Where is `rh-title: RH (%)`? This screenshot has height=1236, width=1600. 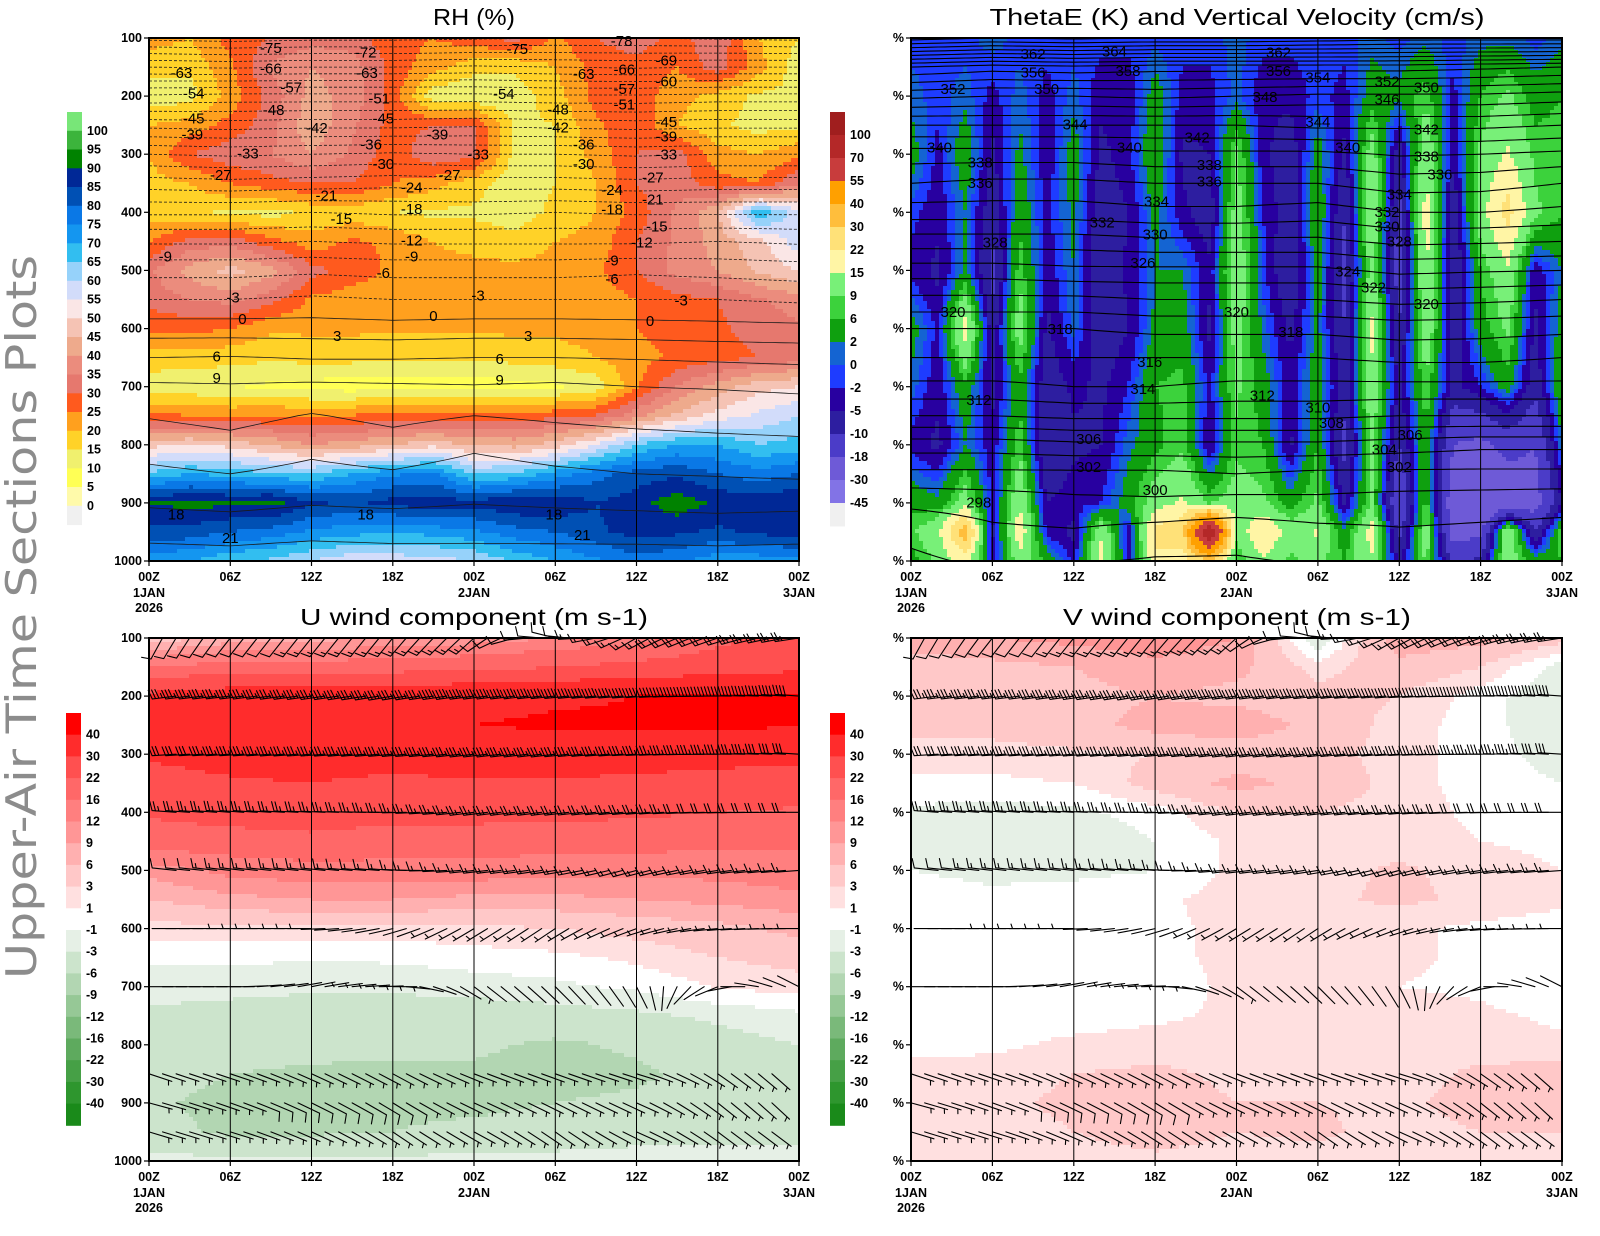 rh-title: RH (%) is located at coordinates (474, 17).